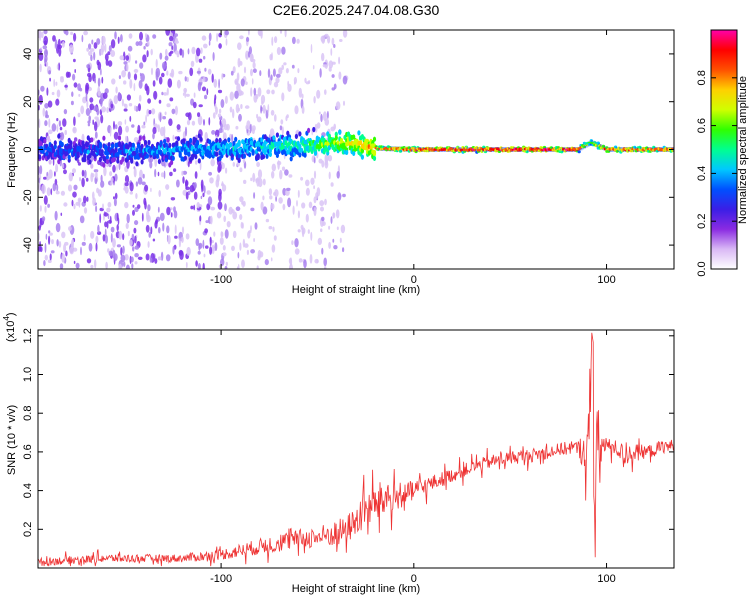  What do you see at coordinates (716, 173) in the screenshot?
I see `colorbar-ticks: 0.0 0.2 0.4 0.6 0.8` at bounding box center [716, 173].